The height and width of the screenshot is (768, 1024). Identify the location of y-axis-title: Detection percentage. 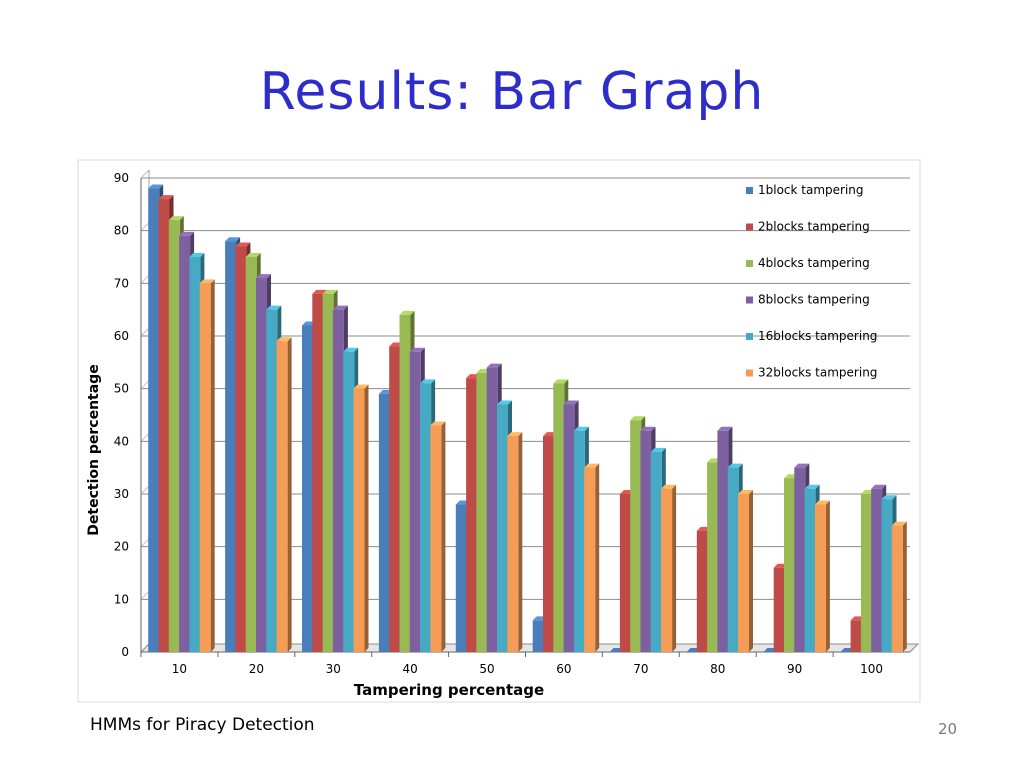
(94, 449).